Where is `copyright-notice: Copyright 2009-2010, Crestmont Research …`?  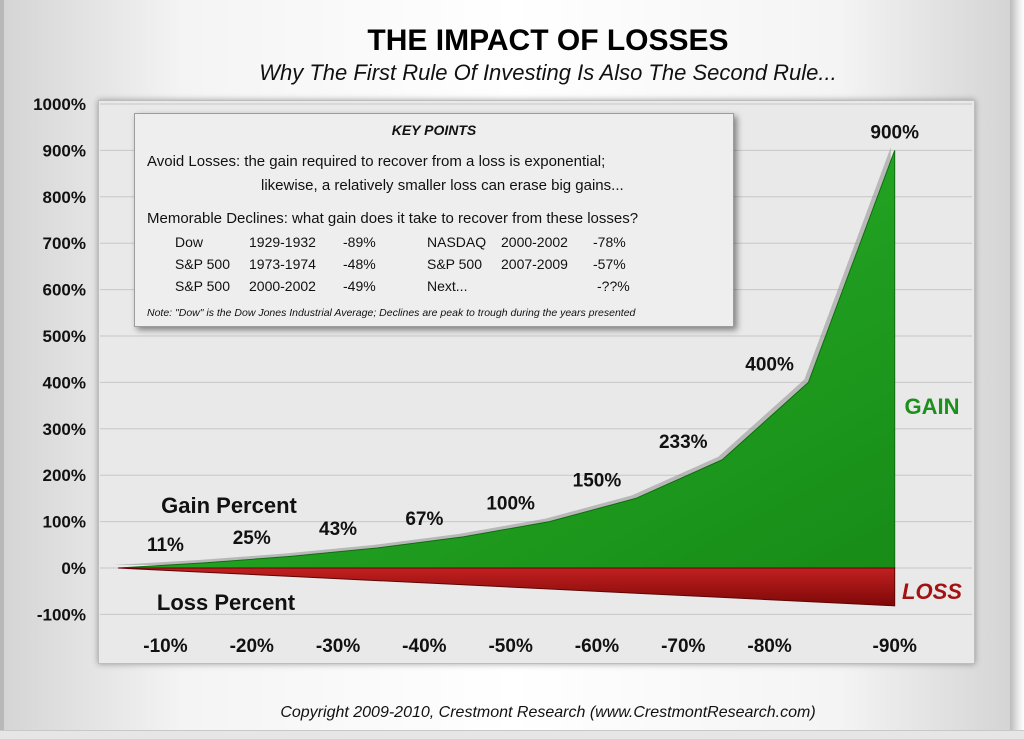
copyright-notice: Copyright 2009-2010, Crestmont Research … is located at coordinates (548, 712).